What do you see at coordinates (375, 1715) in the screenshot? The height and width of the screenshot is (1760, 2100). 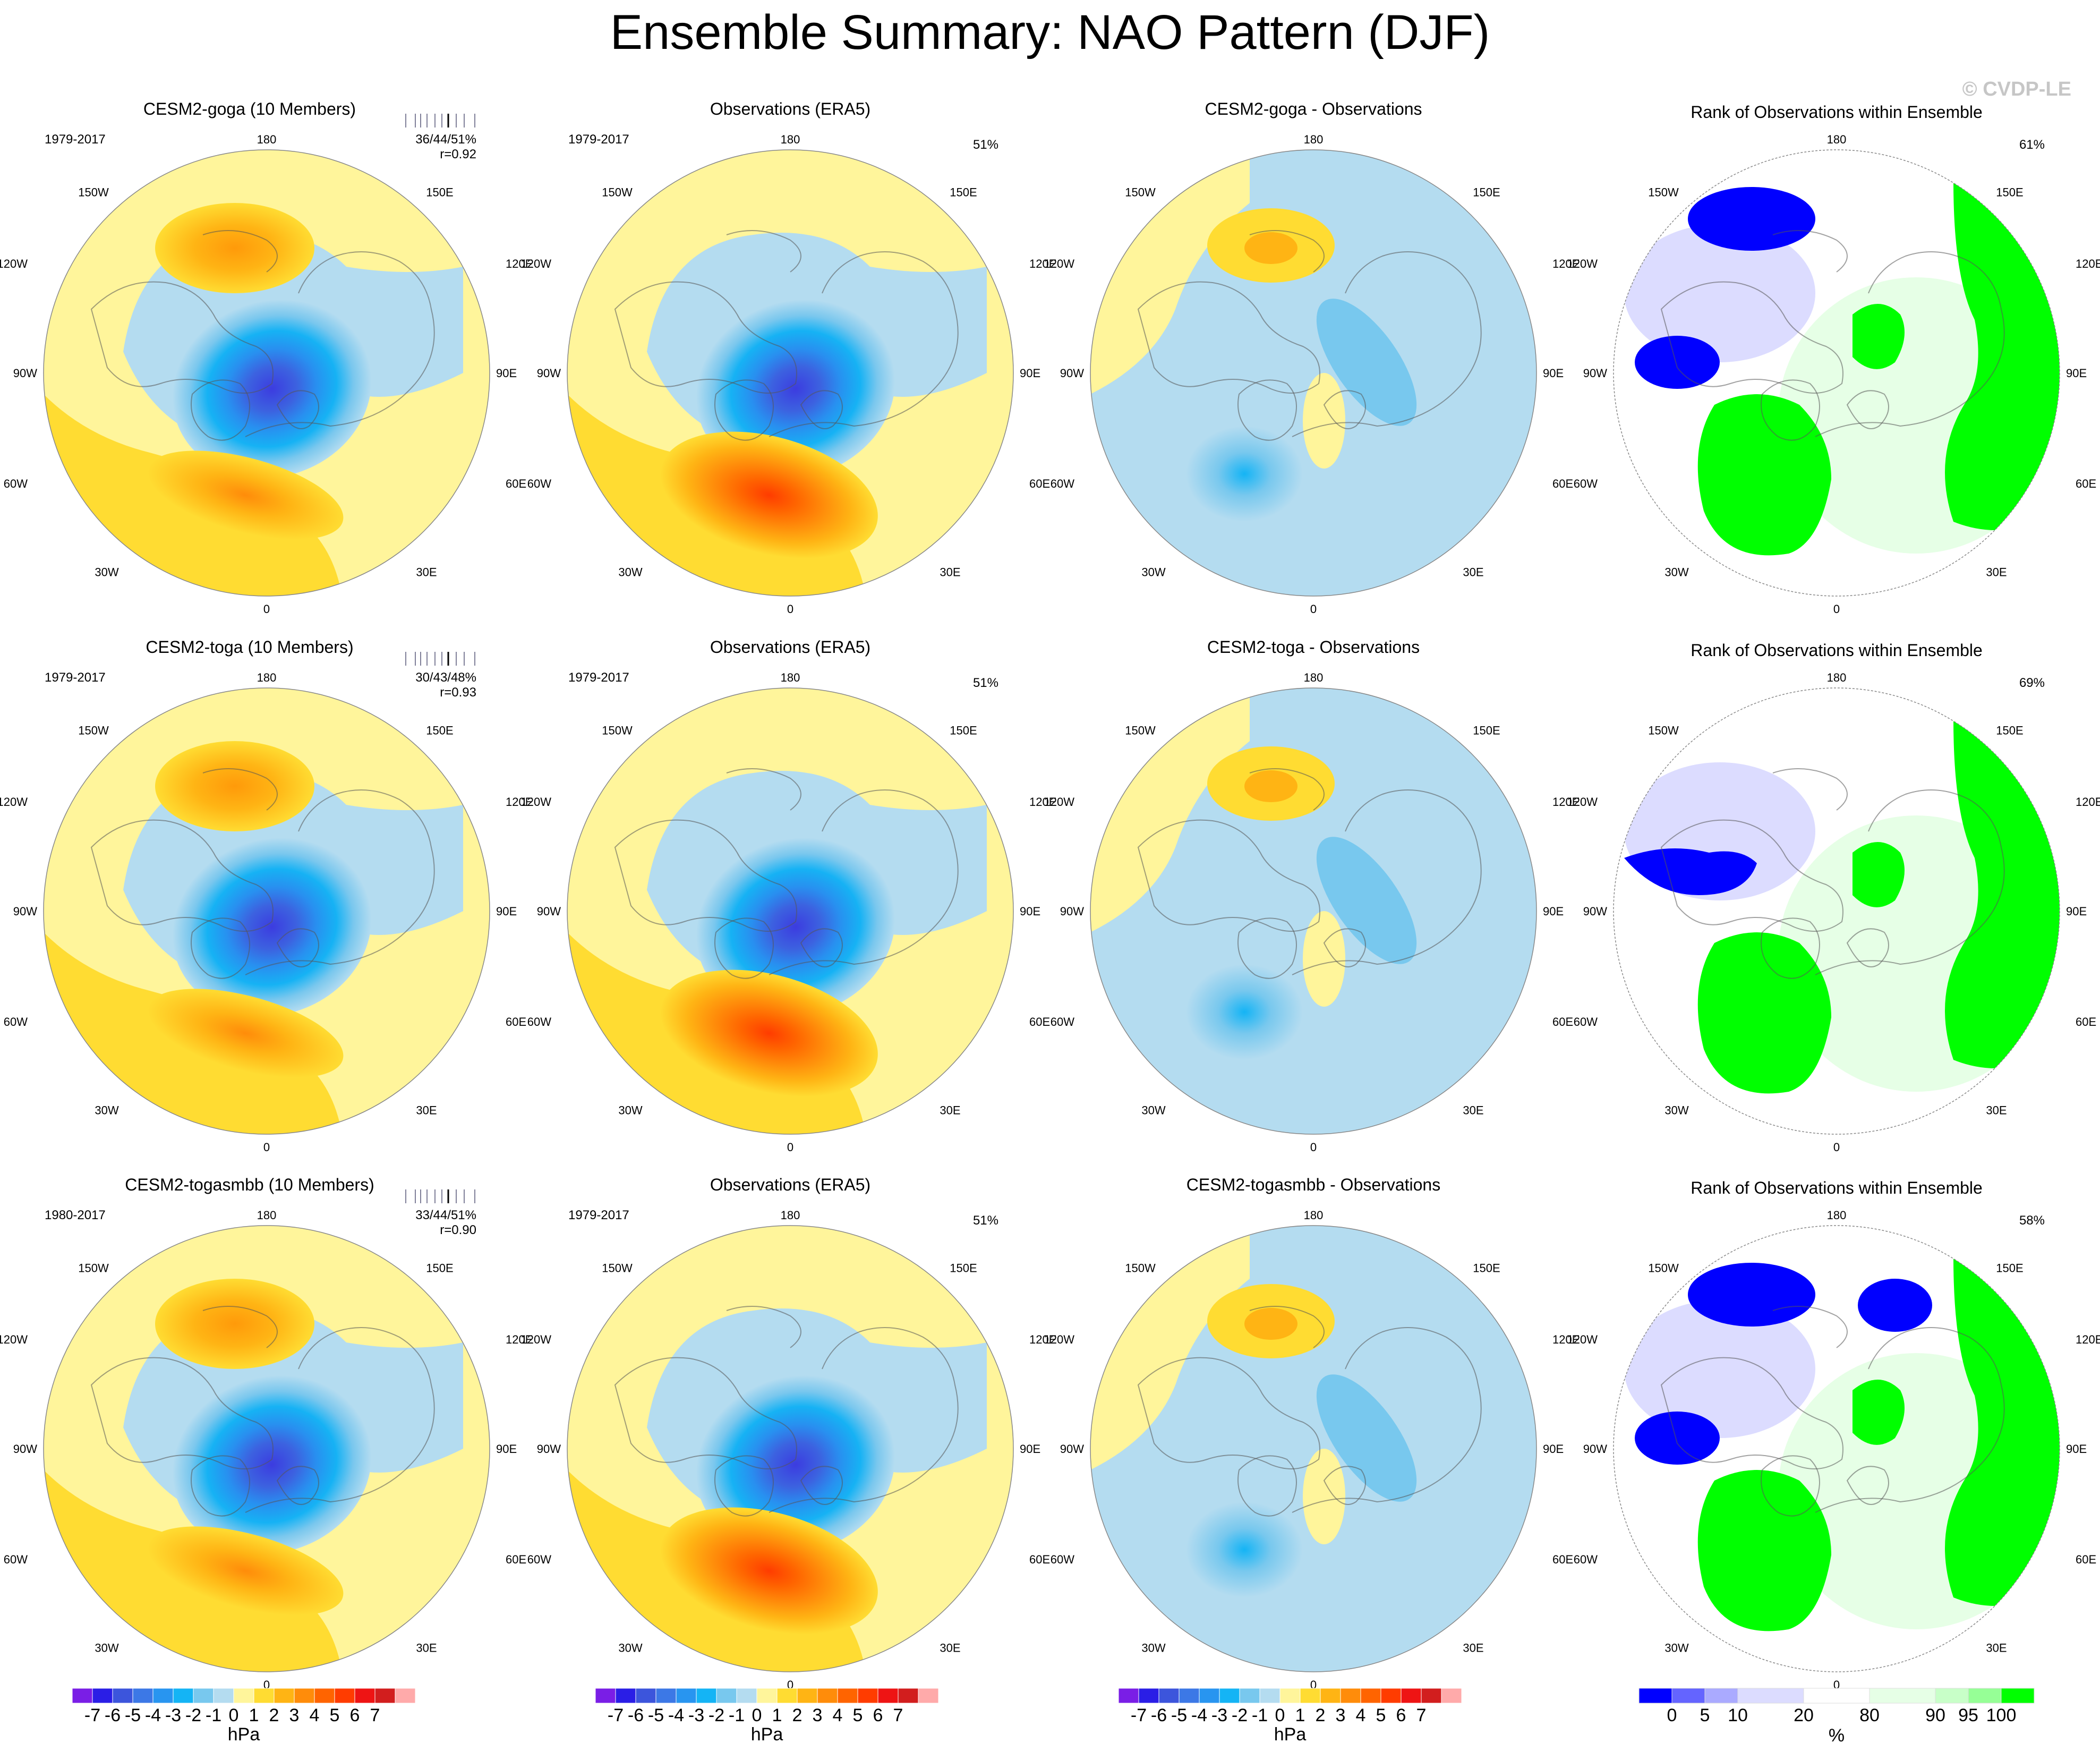 I see `colorbar-tick: 7` at bounding box center [375, 1715].